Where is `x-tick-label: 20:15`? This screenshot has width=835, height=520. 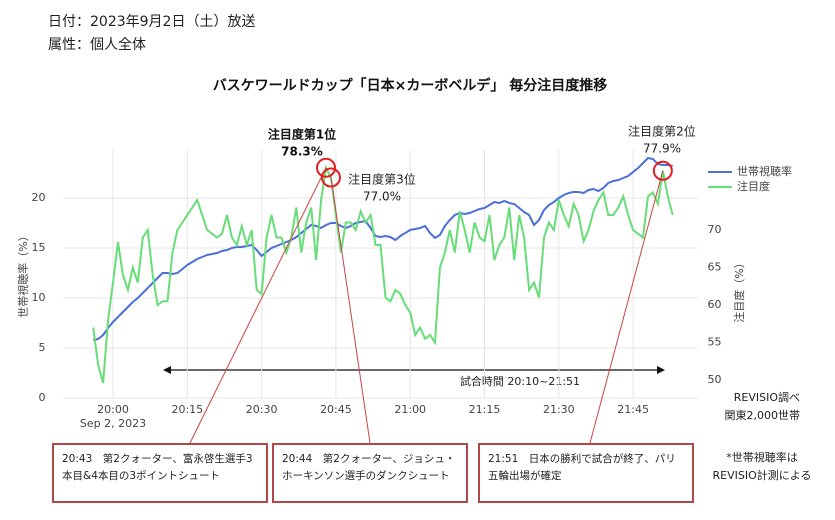 x-tick-label: 20:15 is located at coordinates (187, 409).